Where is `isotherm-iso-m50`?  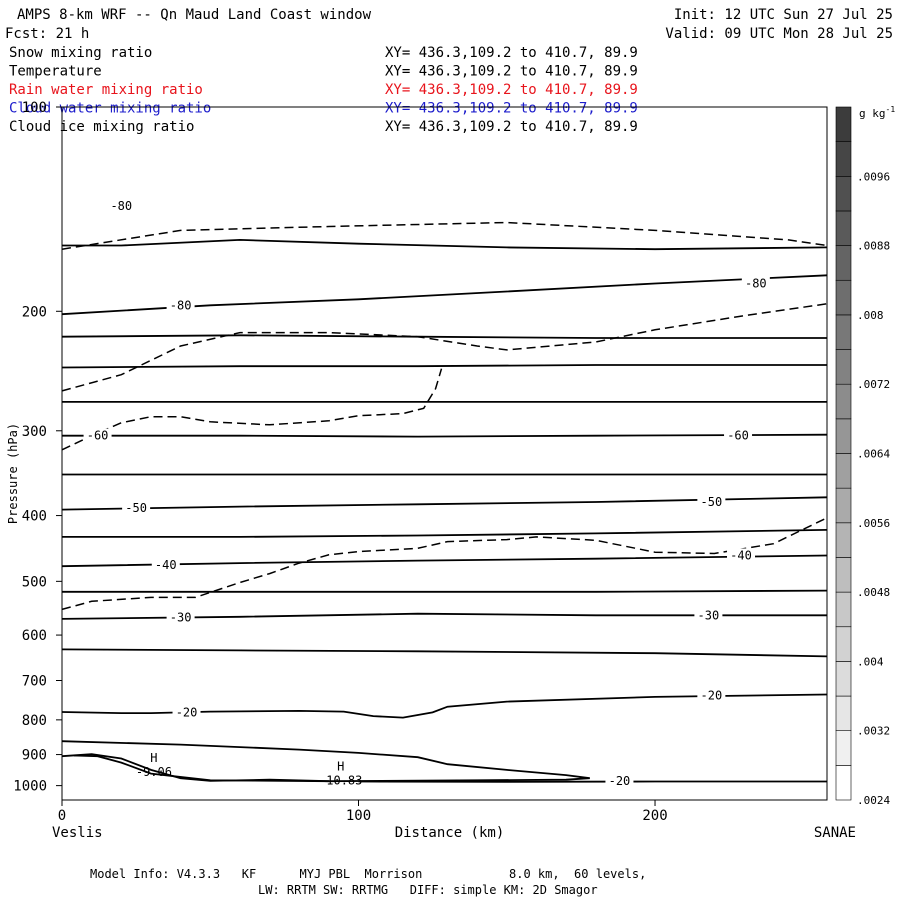 isotherm-iso-m50 is located at coordinates (444, 503).